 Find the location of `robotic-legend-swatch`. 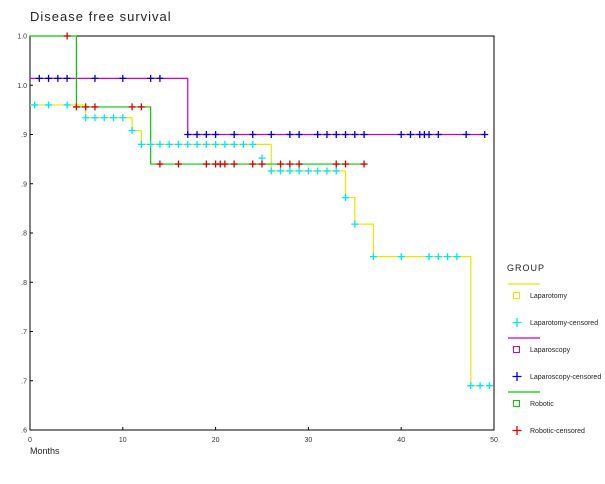

robotic-legend-swatch is located at coordinates (516, 403).